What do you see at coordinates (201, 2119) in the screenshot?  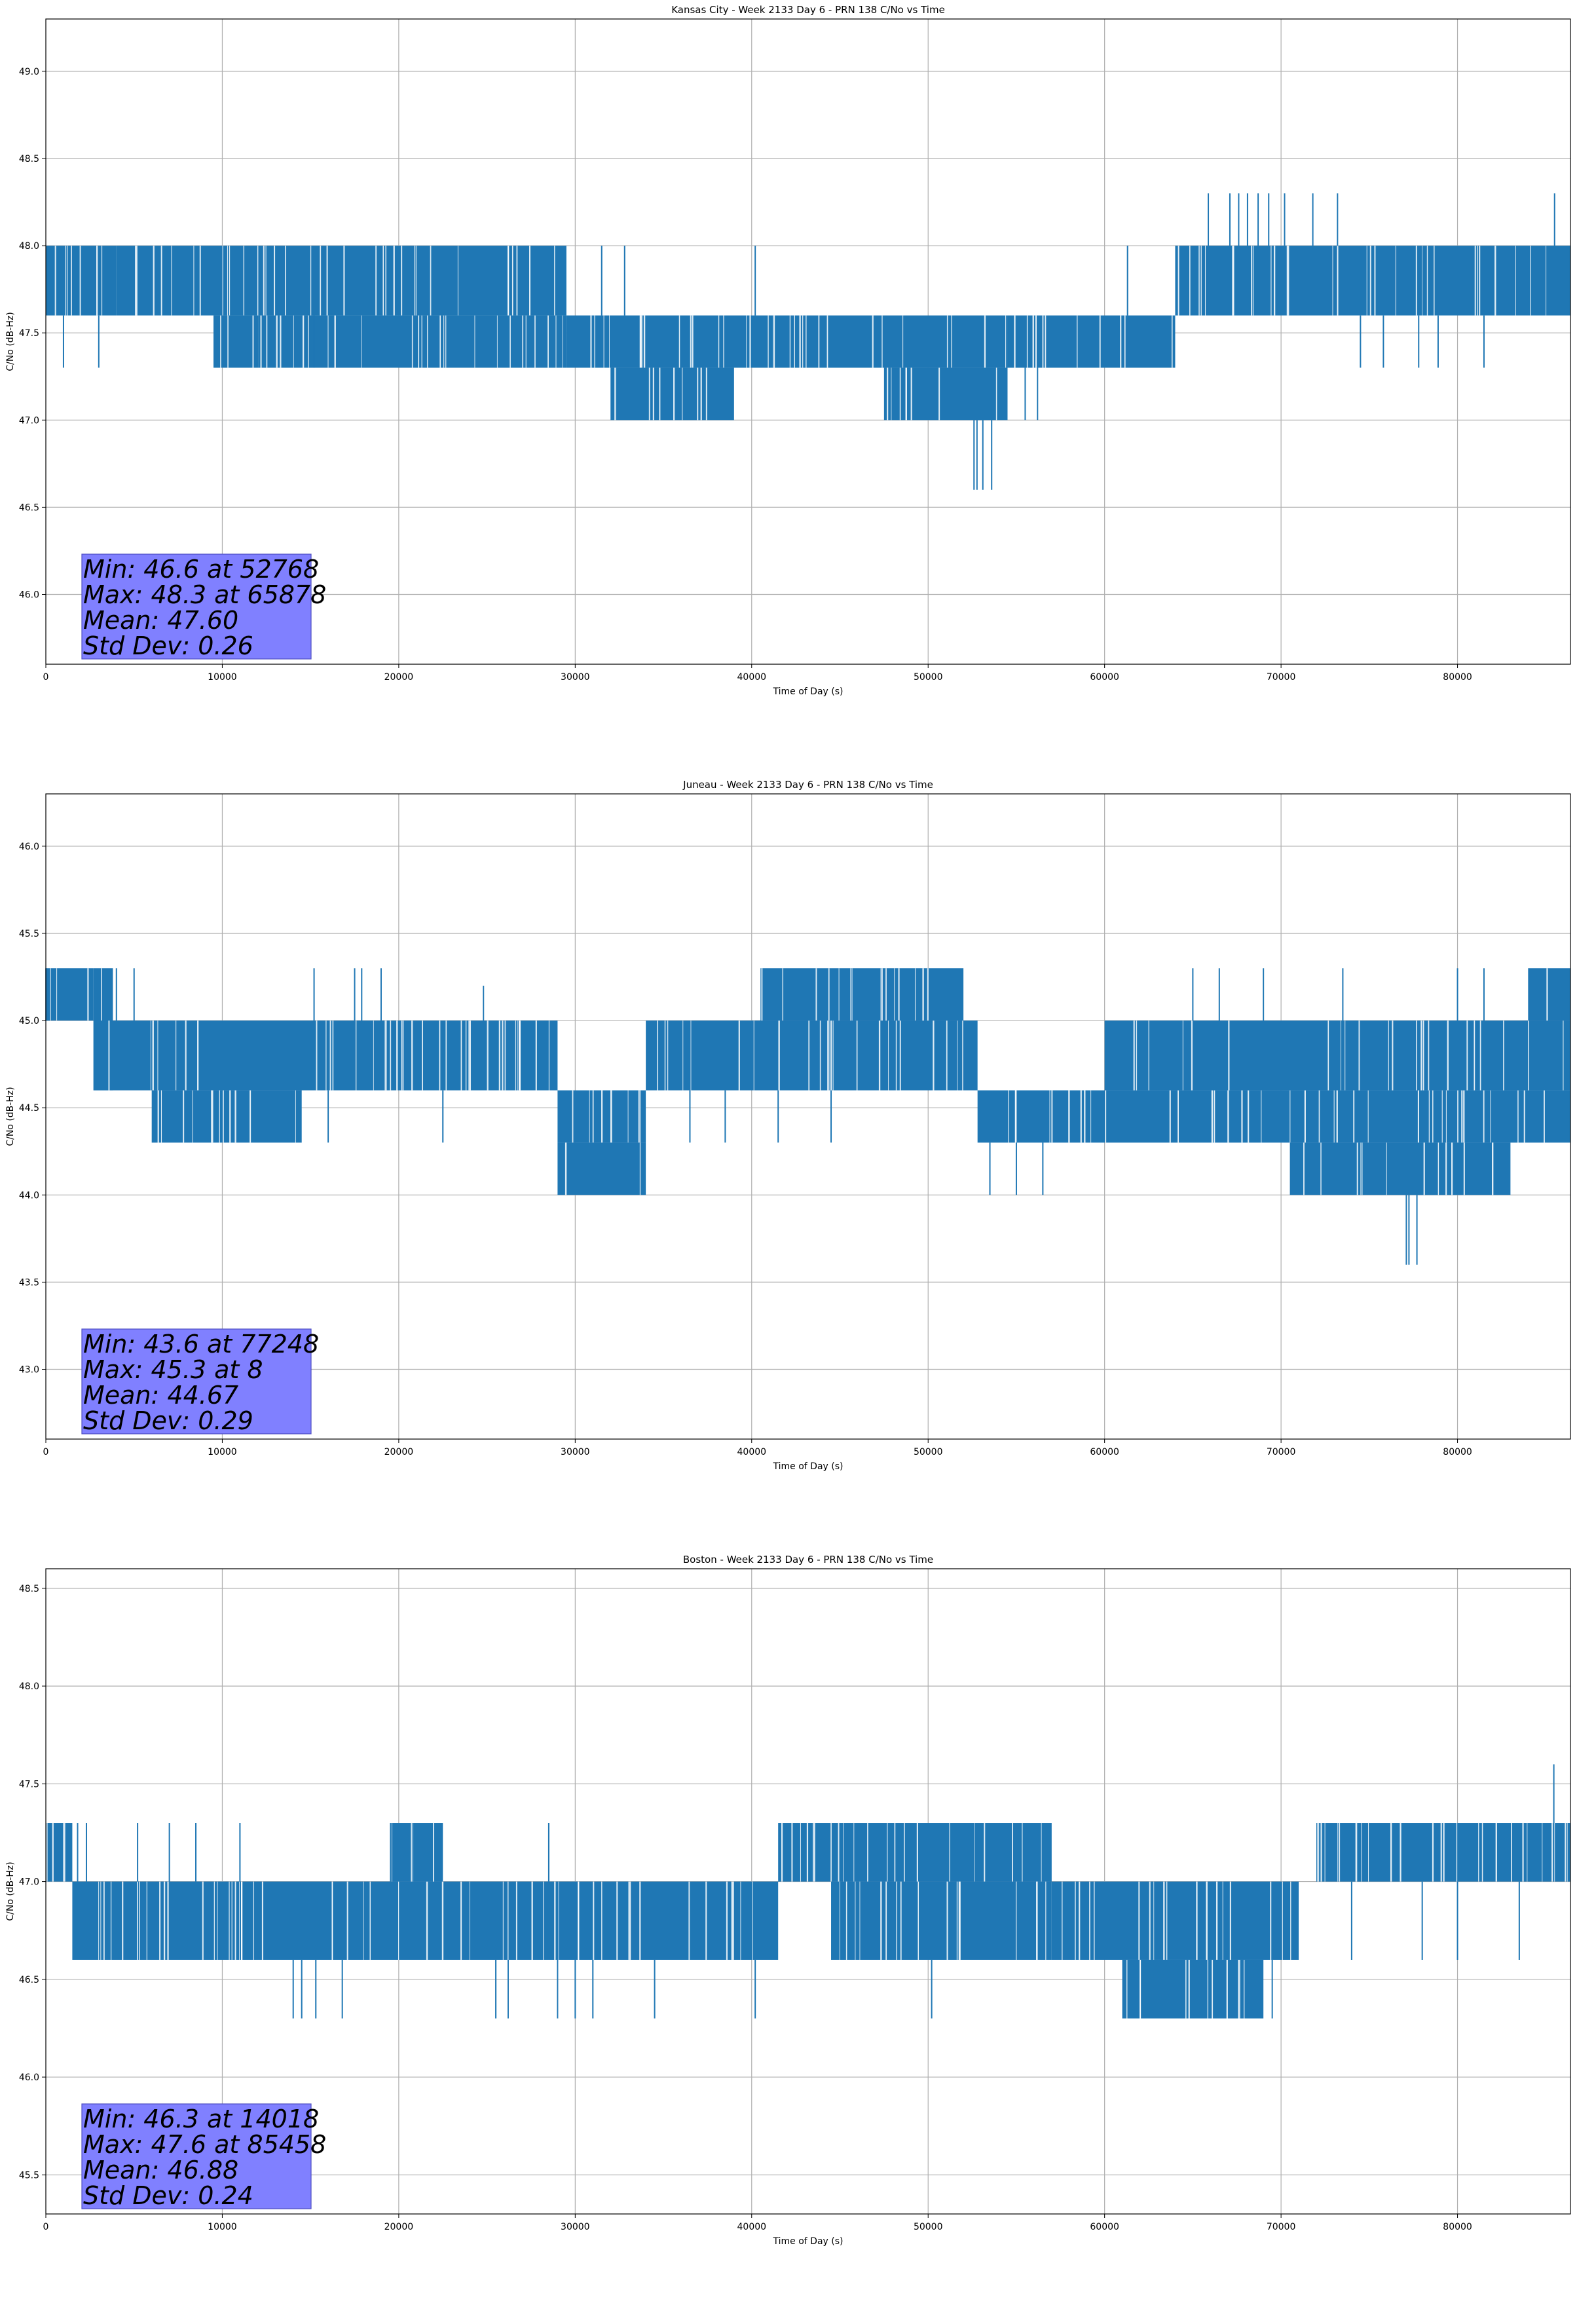 I see `stats-line: Min: 46.3 at 14018` at bounding box center [201, 2119].